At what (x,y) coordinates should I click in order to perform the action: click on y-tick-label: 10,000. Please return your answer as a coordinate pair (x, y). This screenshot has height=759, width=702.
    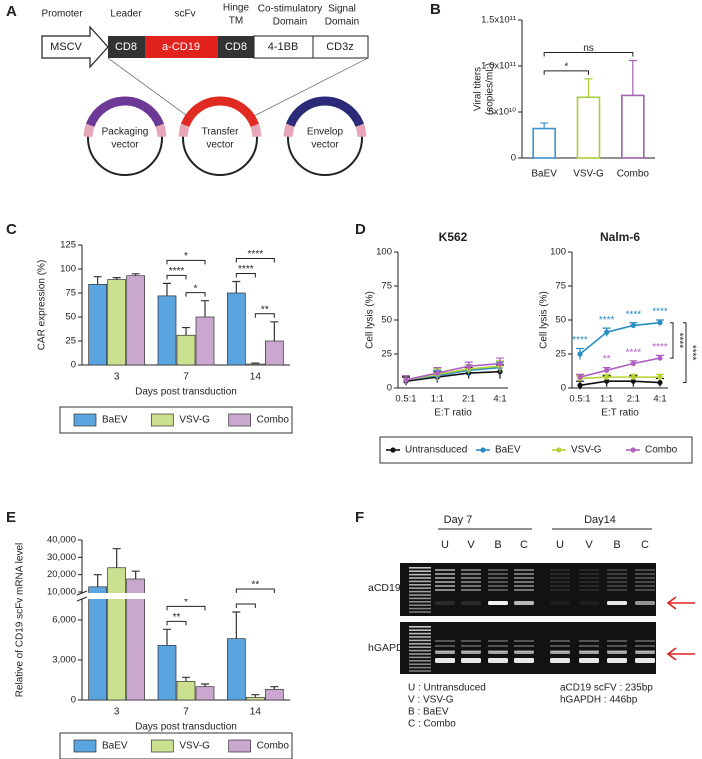
    Looking at the image, I should click on (61, 592).